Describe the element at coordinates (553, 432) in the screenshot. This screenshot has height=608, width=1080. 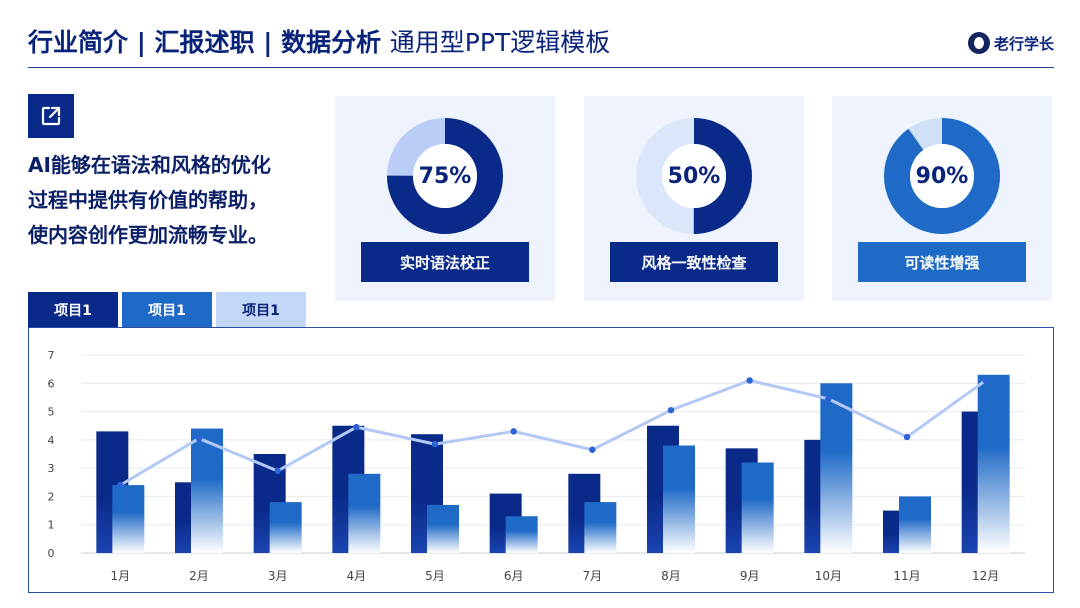
I see `line-series` at that location.